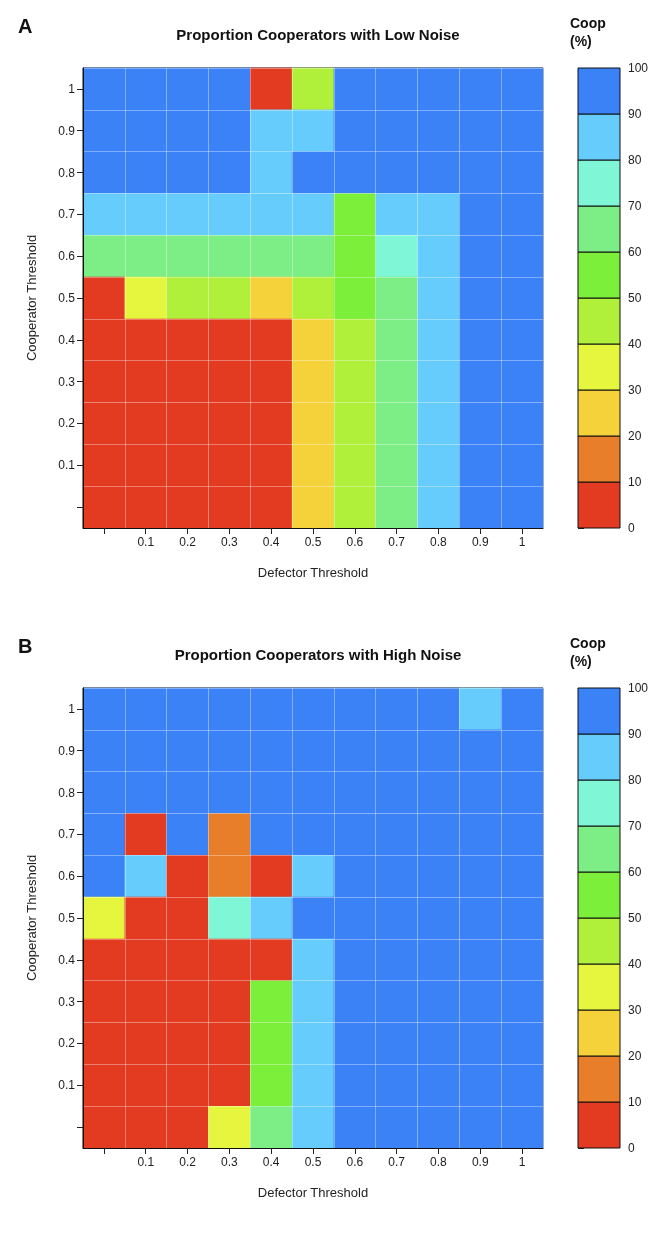 This screenshot has height=1258, width=672. What do you see at coordinates (318, 34) in the screenshot?
I see `chart-title: Proportion Cooperators with Low Noise` at bounding box center [318, 34].